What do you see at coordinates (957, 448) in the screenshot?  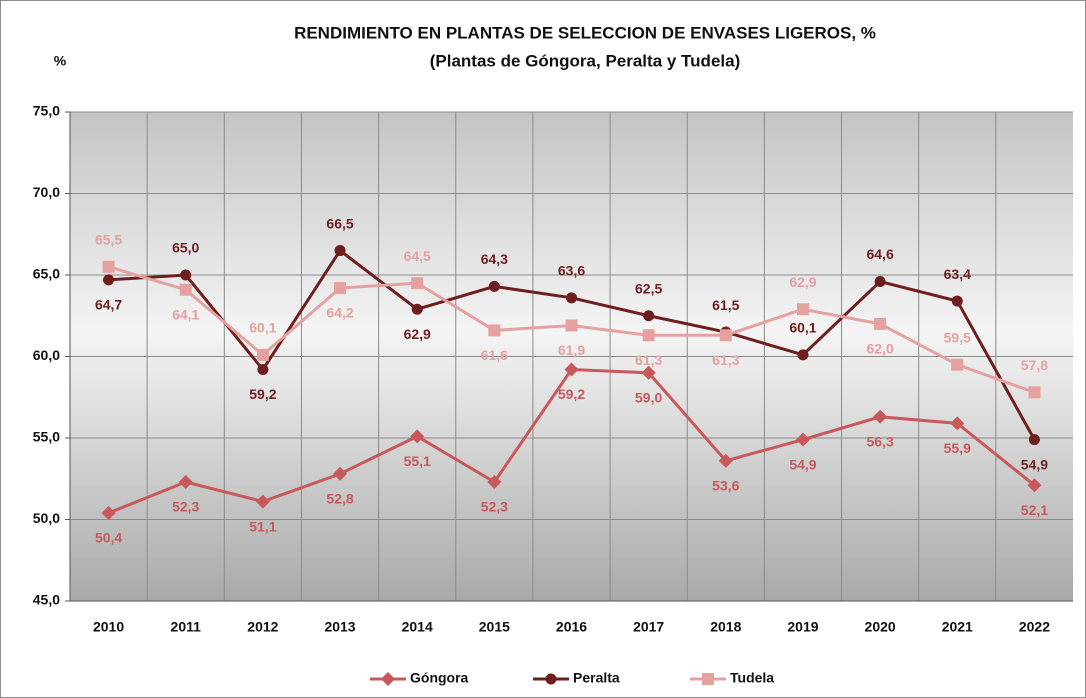 I see `data-label: 55,9` at bounding box center [957, 448].